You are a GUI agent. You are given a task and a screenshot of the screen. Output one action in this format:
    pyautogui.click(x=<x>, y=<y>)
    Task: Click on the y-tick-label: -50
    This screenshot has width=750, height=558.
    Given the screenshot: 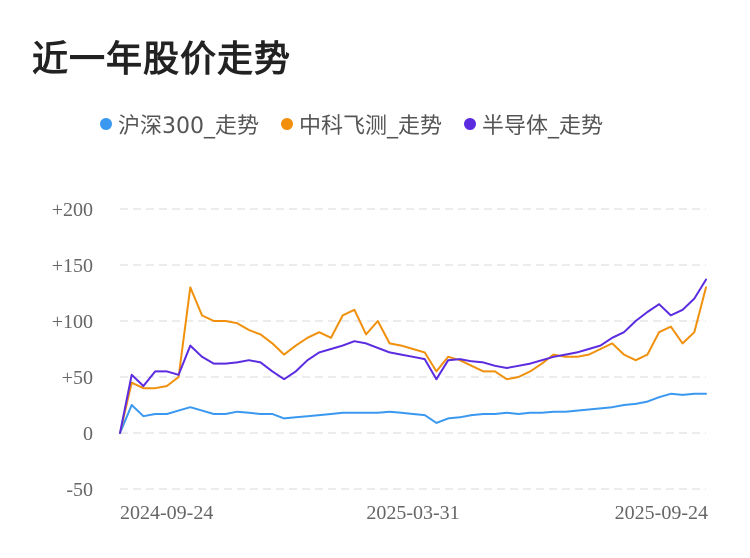 What is the action you would take?
    pyautogui.click(x=79, y=490)
    